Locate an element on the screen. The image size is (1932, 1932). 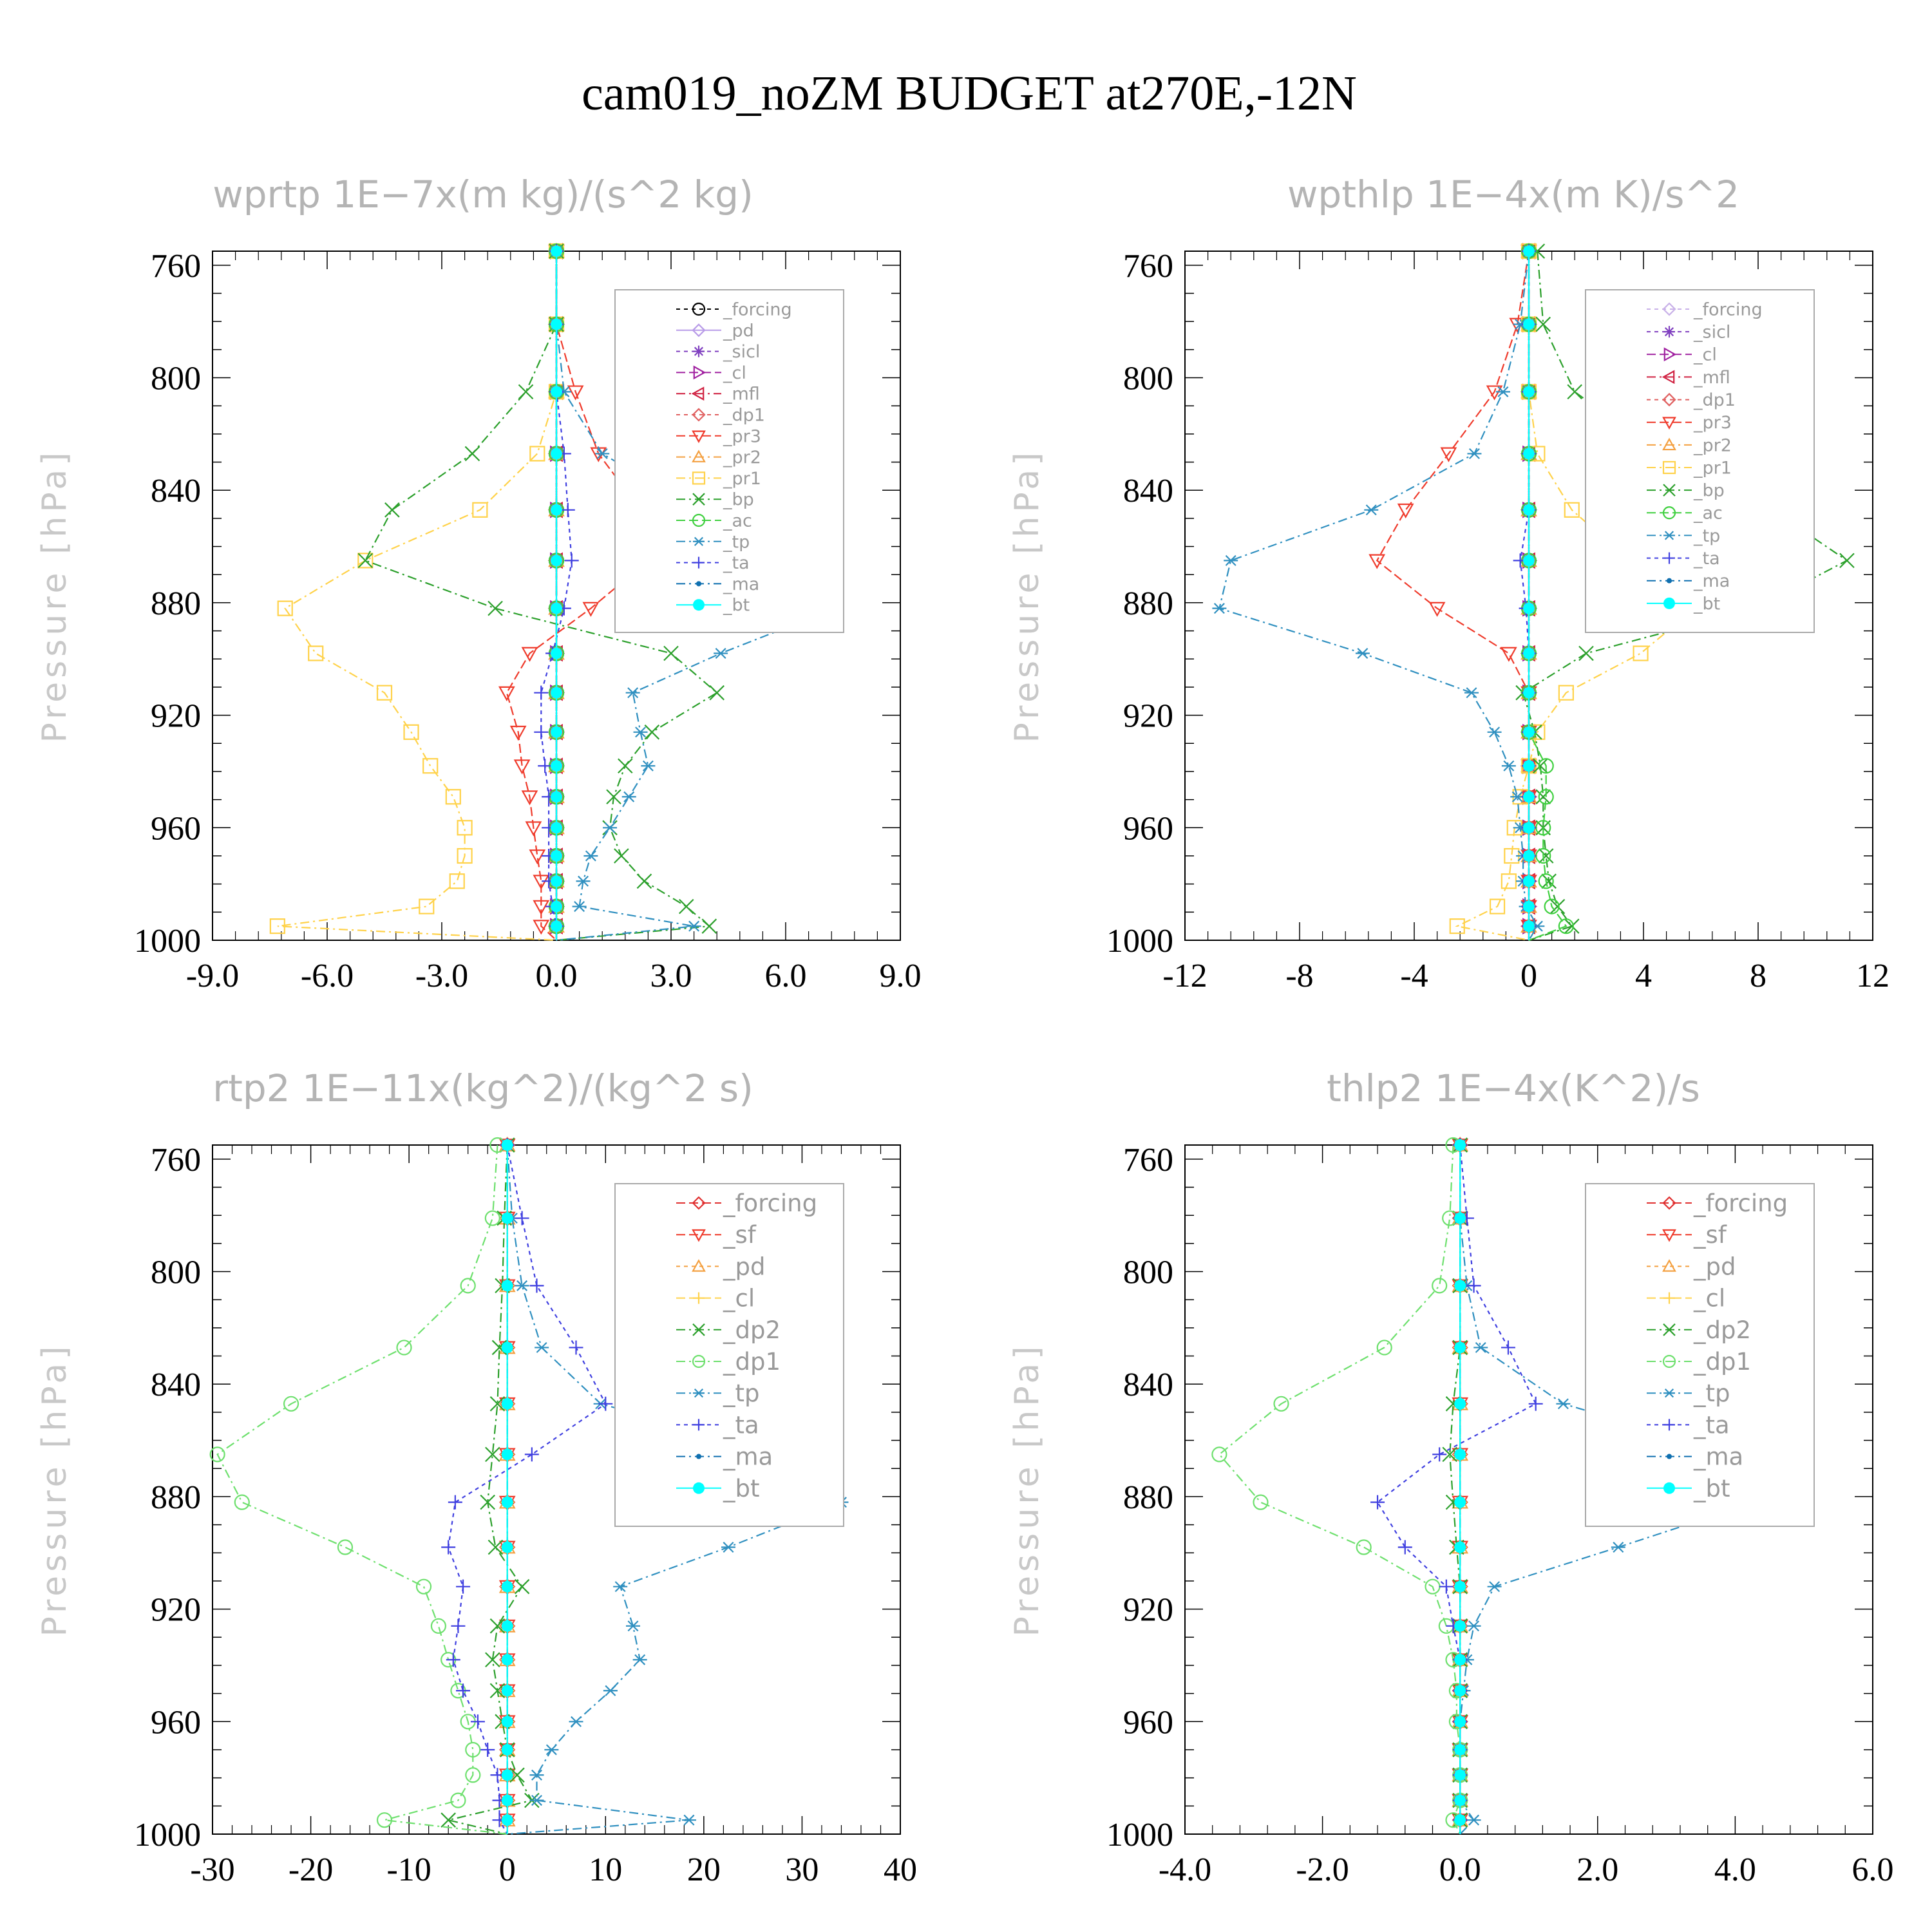
x-tick-label: 20 is located at coordinates (704, 1870).